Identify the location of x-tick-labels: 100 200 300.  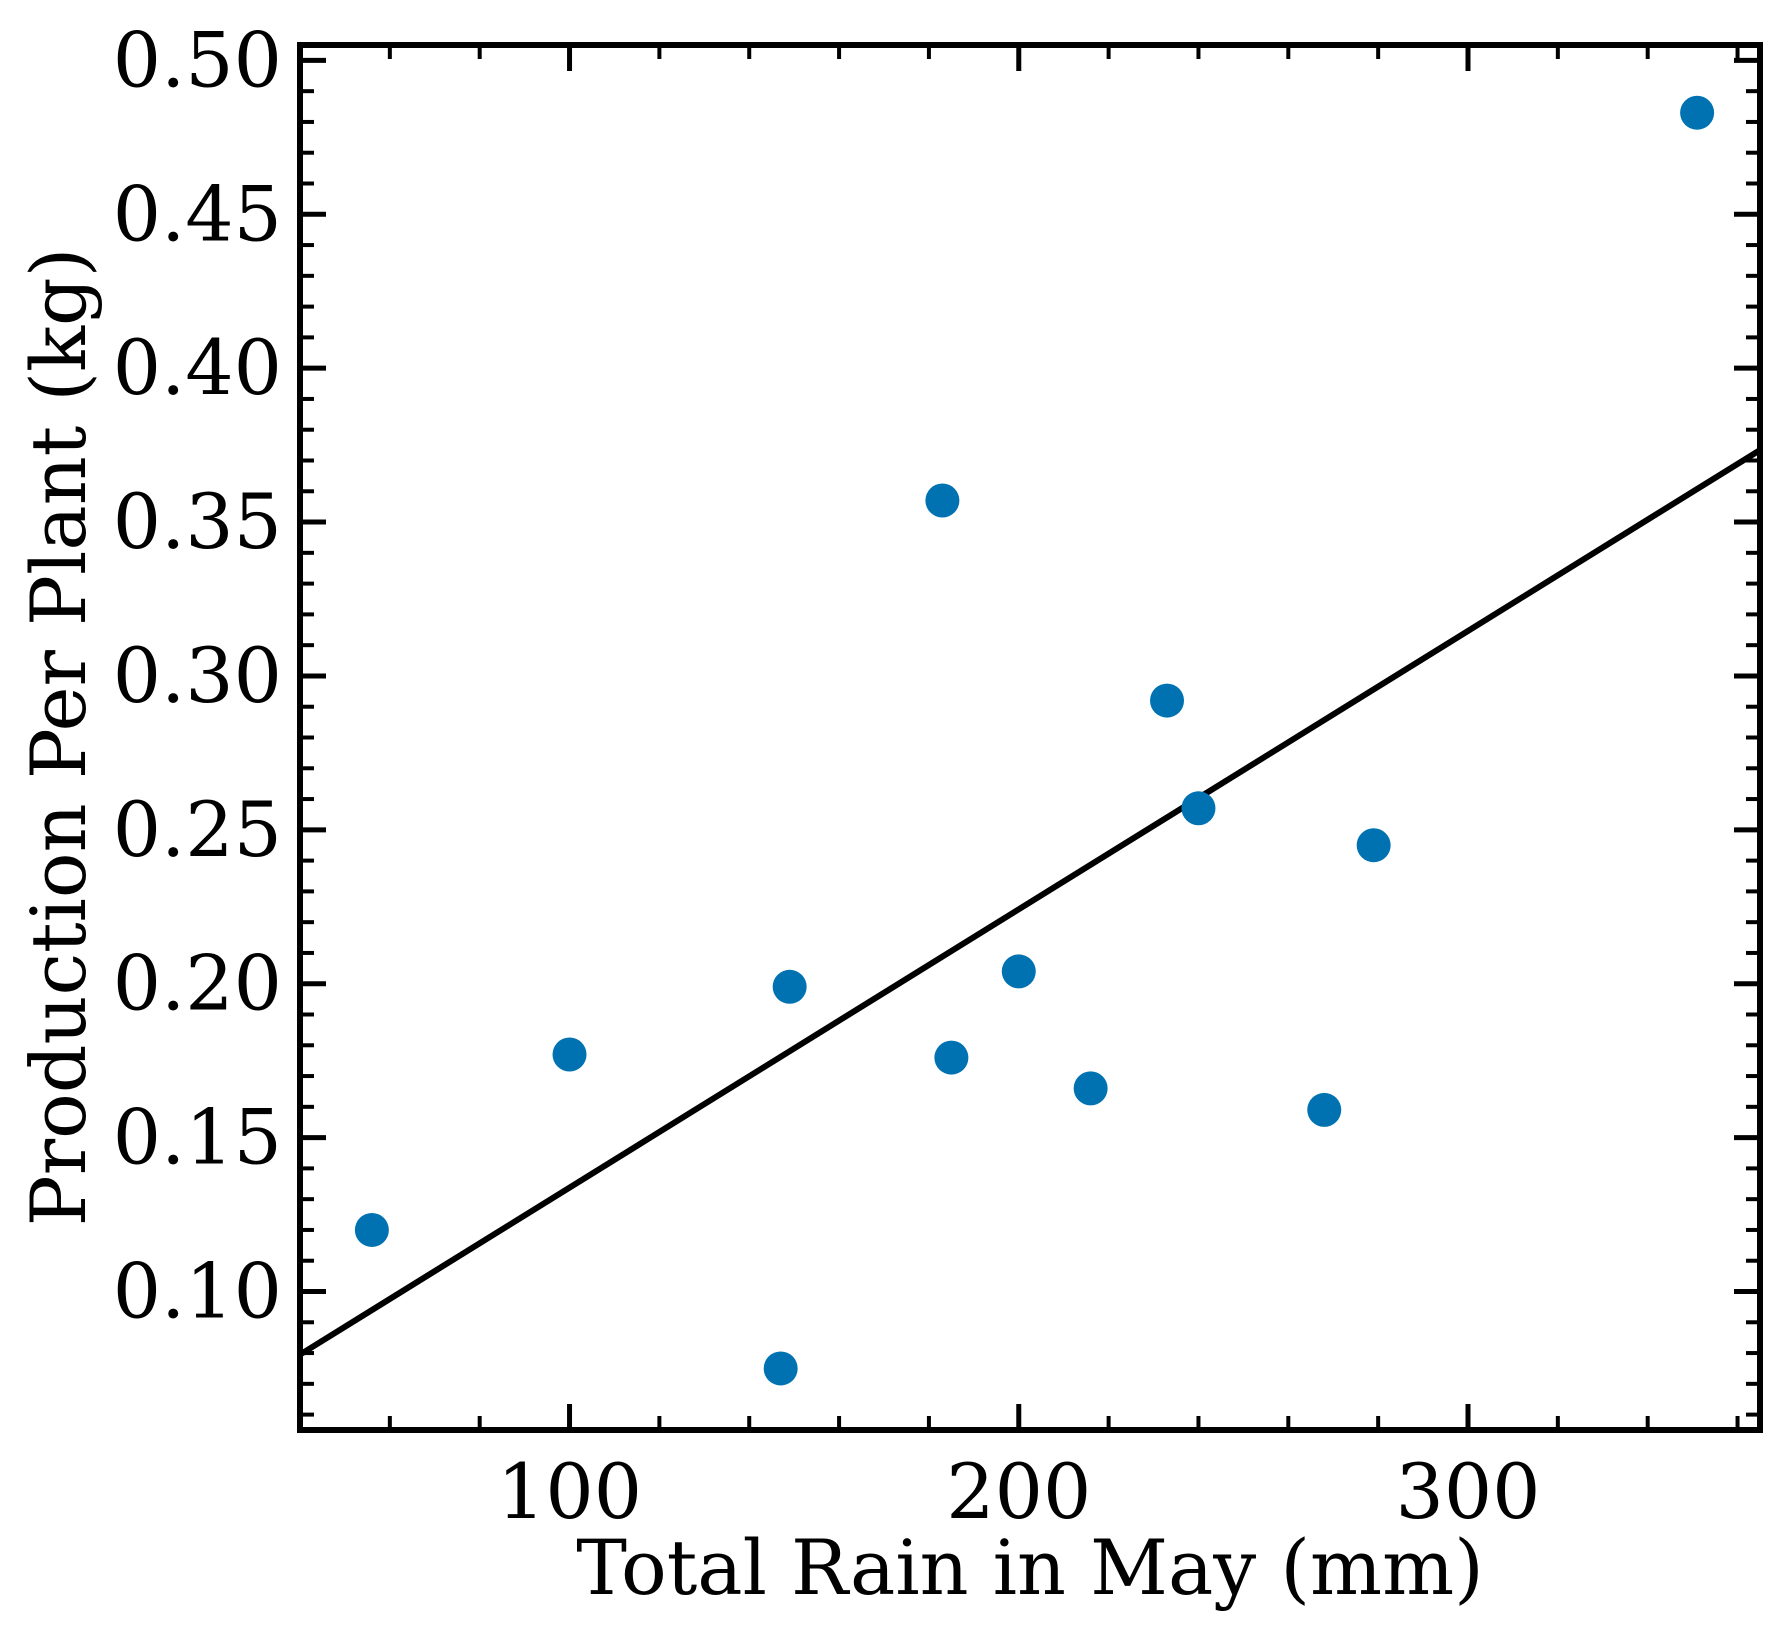
(1019, 1491).